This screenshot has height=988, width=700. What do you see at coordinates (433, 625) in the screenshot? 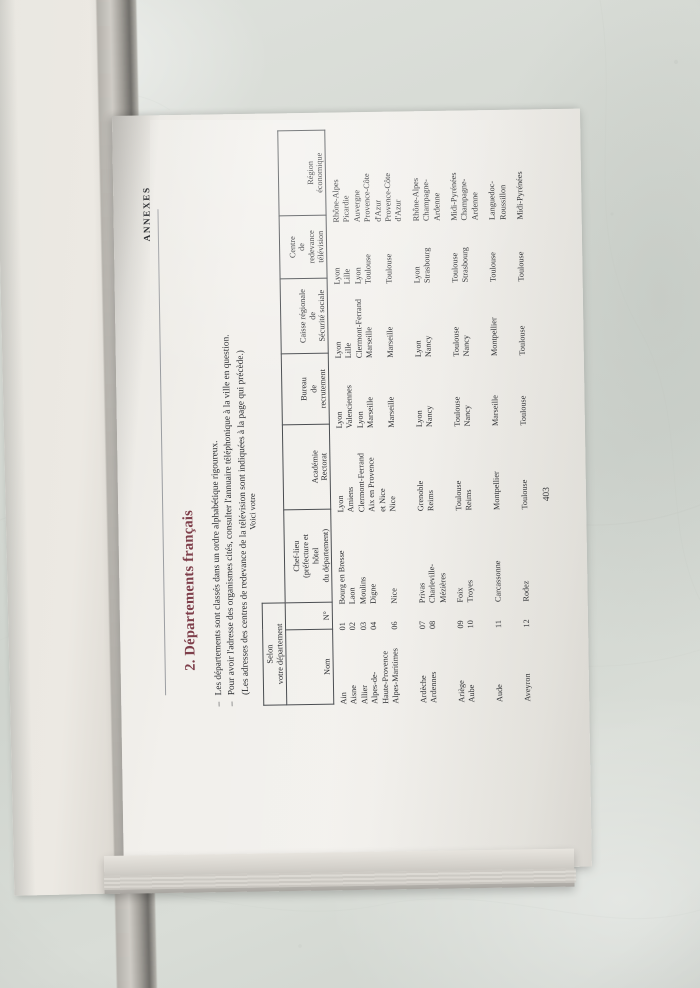
I see `table-cell-num: 08` at bounding box center [433, 625].